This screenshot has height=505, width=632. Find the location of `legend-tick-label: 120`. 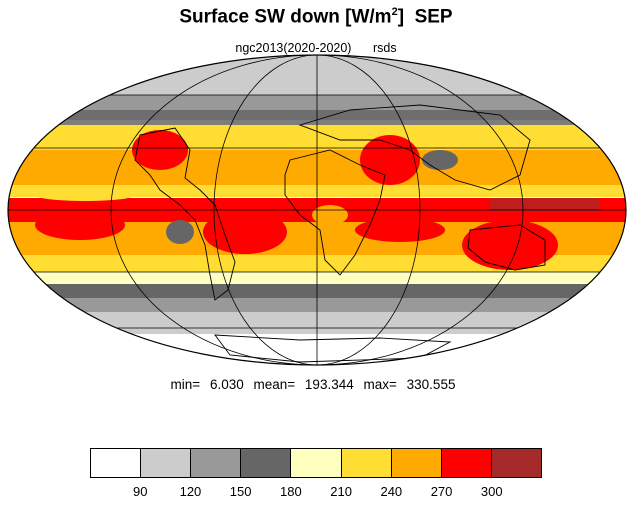

legend-tick-label: 120 is located at coordinates (190, 491).